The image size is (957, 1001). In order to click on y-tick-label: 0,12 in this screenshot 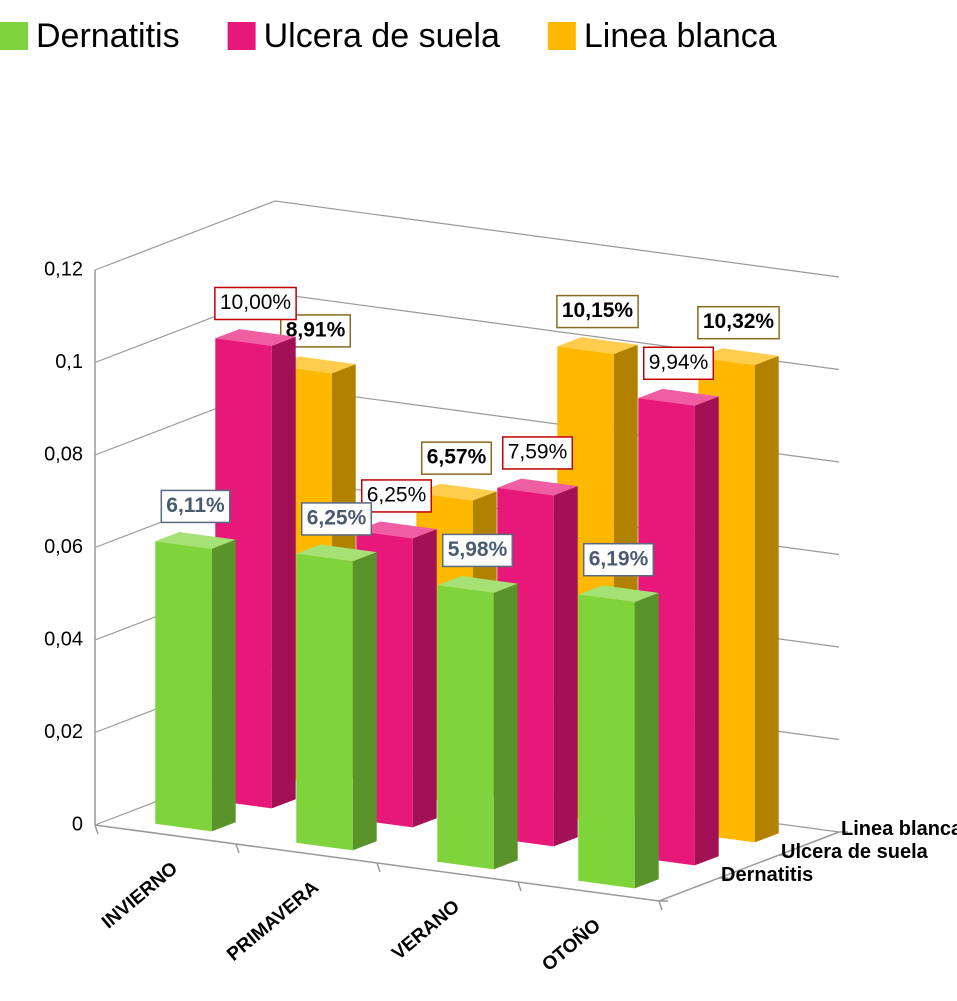, I will do `click(63, 269)`.